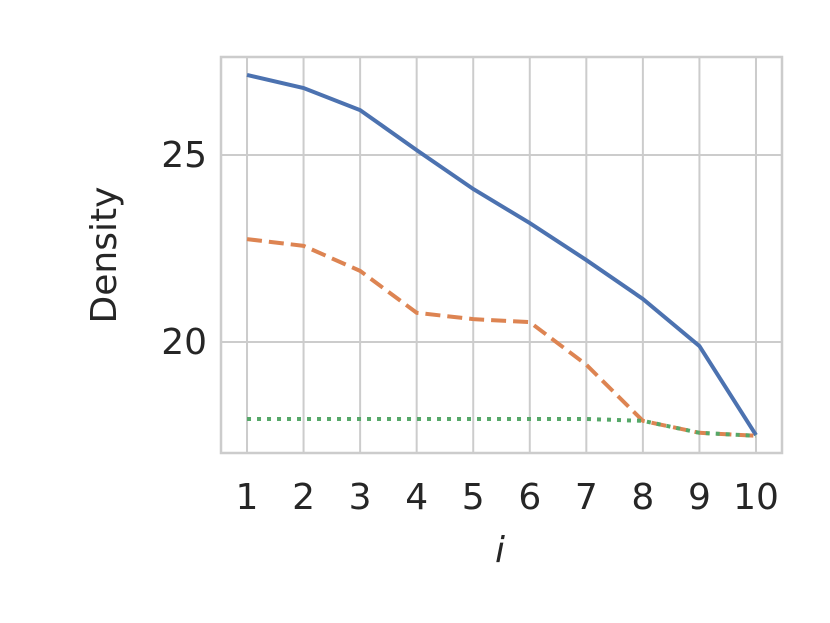 The width and height of the screenshot is (830, 623). Describe the element at coordinates (502, 427) in the screenshot. I see `line-series` at that location.